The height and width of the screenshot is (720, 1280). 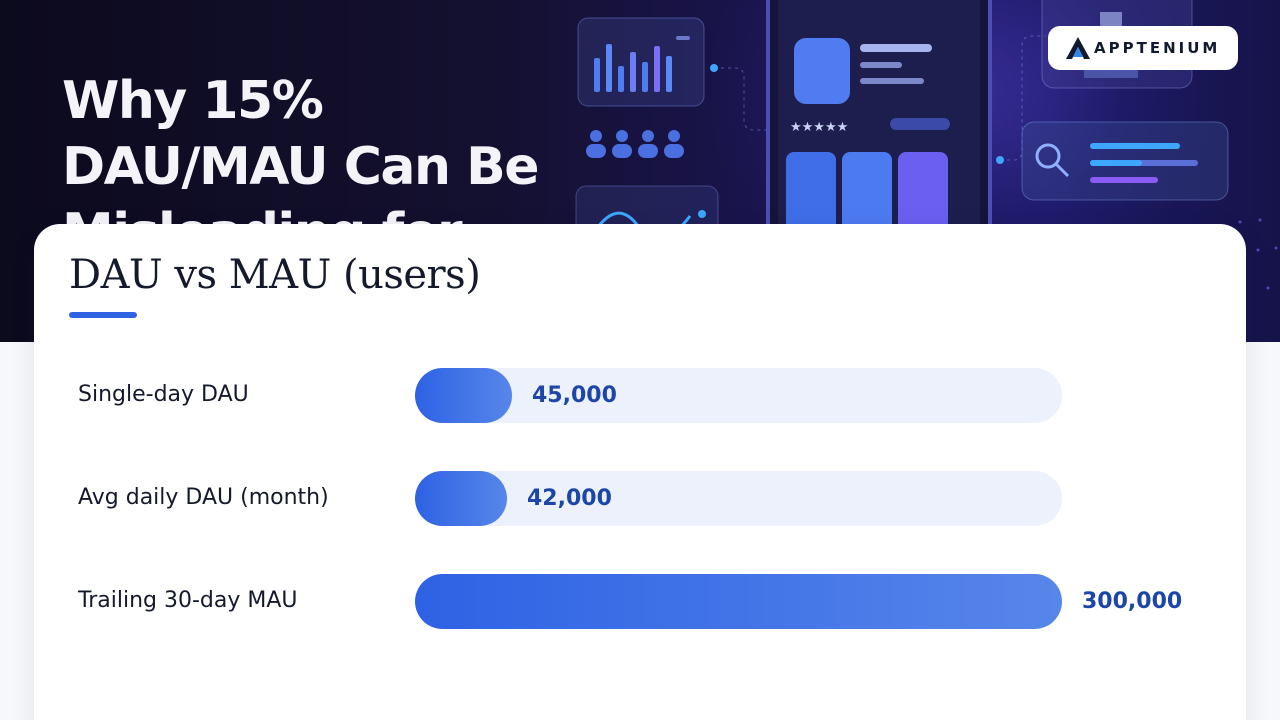 I want to click on search-panel-icon, so click(x=1125, y=161).